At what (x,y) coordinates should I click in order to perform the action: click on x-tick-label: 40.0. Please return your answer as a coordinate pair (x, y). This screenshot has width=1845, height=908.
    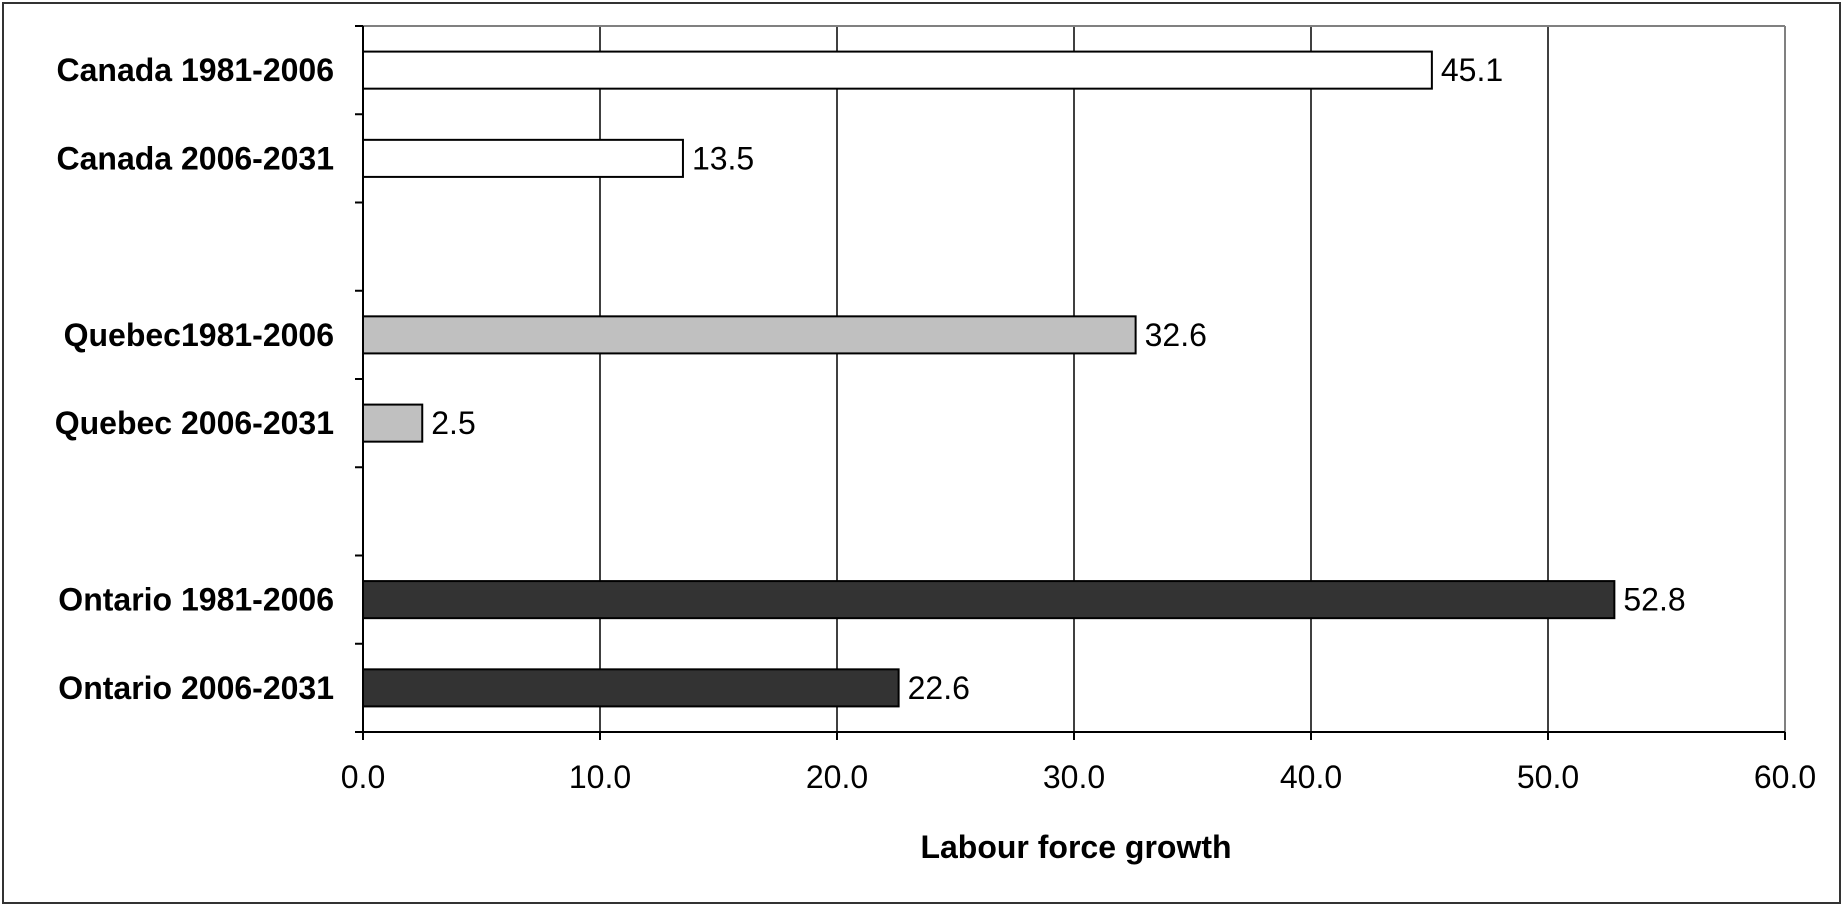
    Looking at the image, I should click on (1311, 777).